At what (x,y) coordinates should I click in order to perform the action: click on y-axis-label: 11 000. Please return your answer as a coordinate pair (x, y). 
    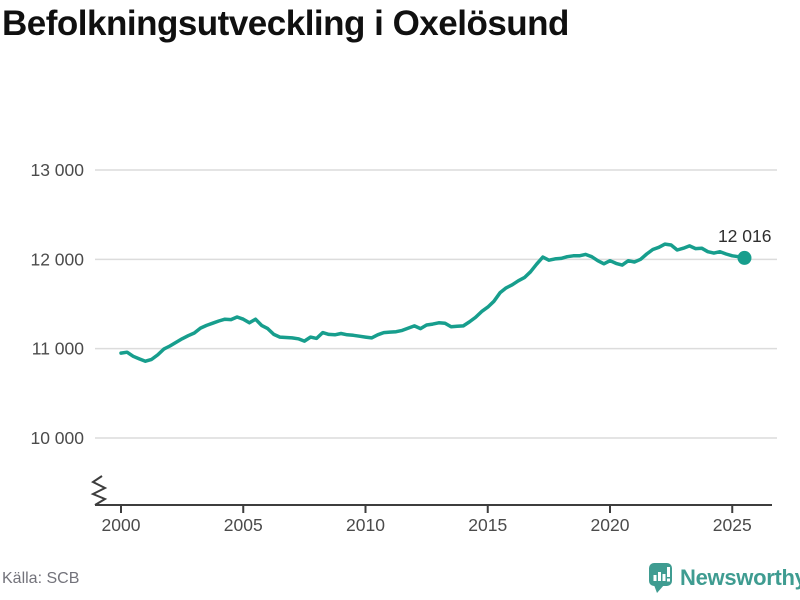
    Looking at the image, I should click on (58, 349).